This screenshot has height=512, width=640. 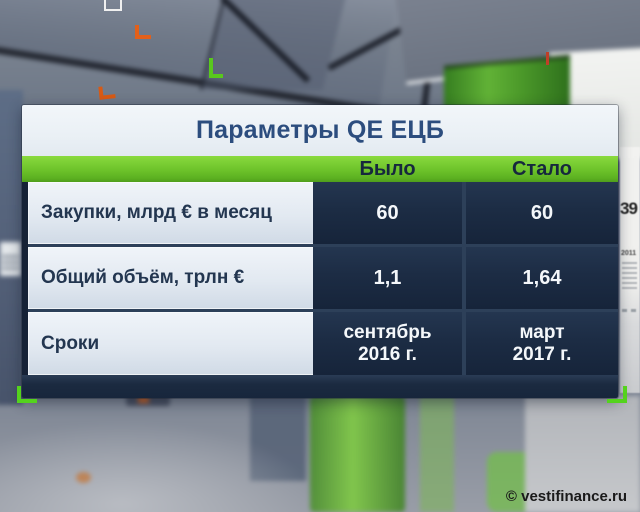 I want to click on bg-mini-screen, so click(x=10, y=259).